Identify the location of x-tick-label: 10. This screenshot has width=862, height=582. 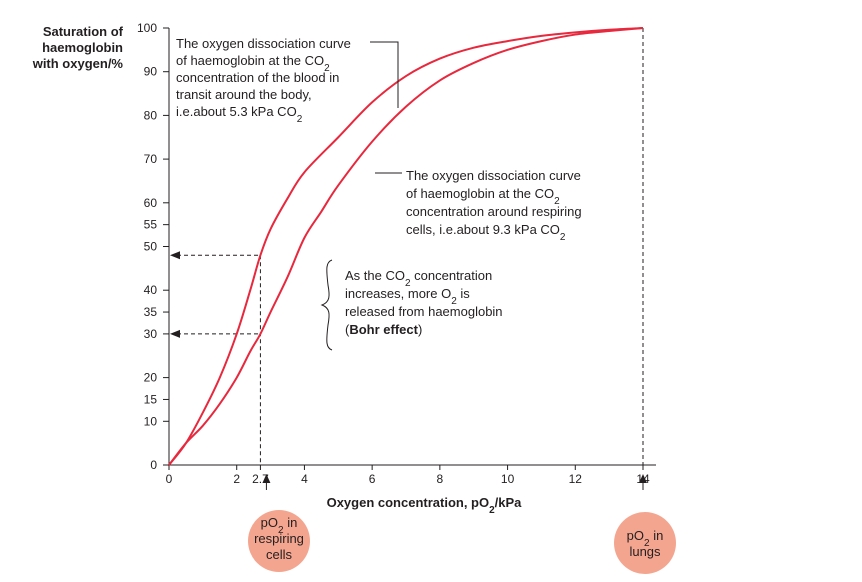
(508, 479).